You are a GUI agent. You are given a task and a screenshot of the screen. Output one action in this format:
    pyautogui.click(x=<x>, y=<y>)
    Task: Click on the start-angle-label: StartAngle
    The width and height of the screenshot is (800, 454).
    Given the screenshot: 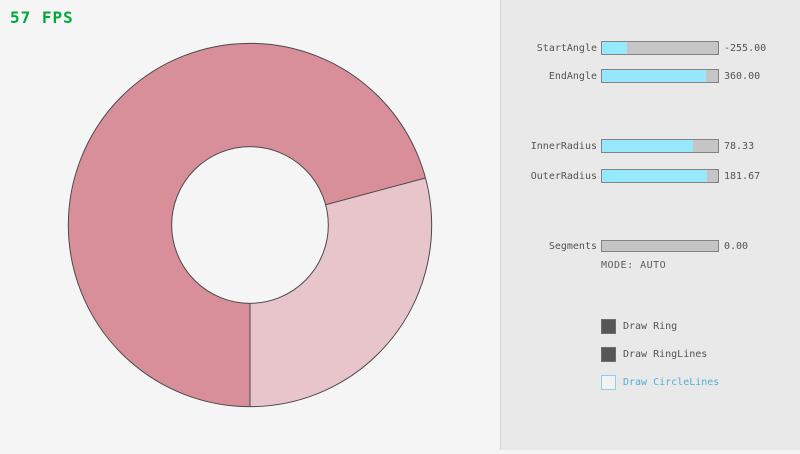 What is the action you would take?
    pyautogui.click(x=566, y=48)
    